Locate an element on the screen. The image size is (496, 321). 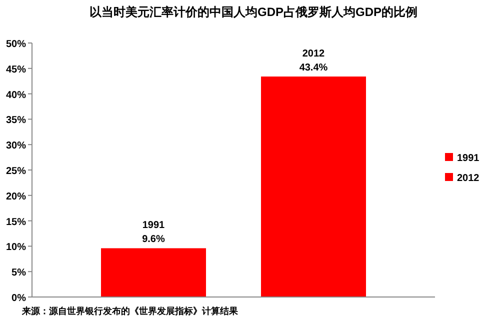
y-tick-label: 40% is located at coordinates (16, 95).